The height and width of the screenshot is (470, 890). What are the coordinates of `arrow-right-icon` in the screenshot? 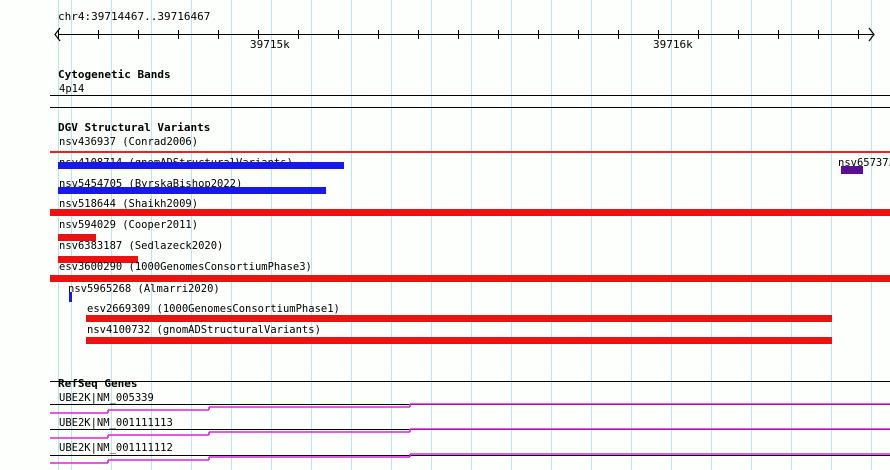 It's located at (870, 34).